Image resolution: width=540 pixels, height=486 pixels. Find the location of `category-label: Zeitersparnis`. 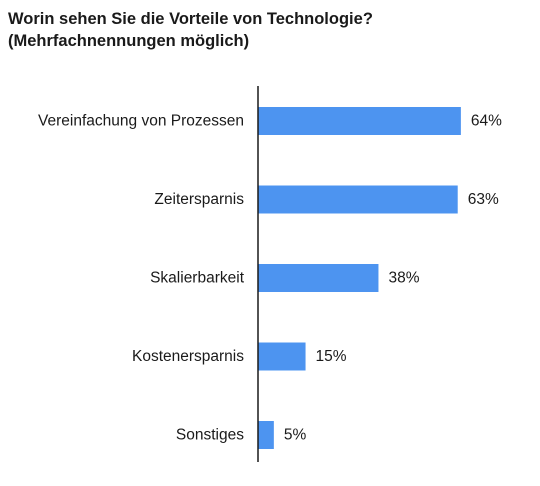

category-label: Zeitersparnis is located at coordinates (199, 199).